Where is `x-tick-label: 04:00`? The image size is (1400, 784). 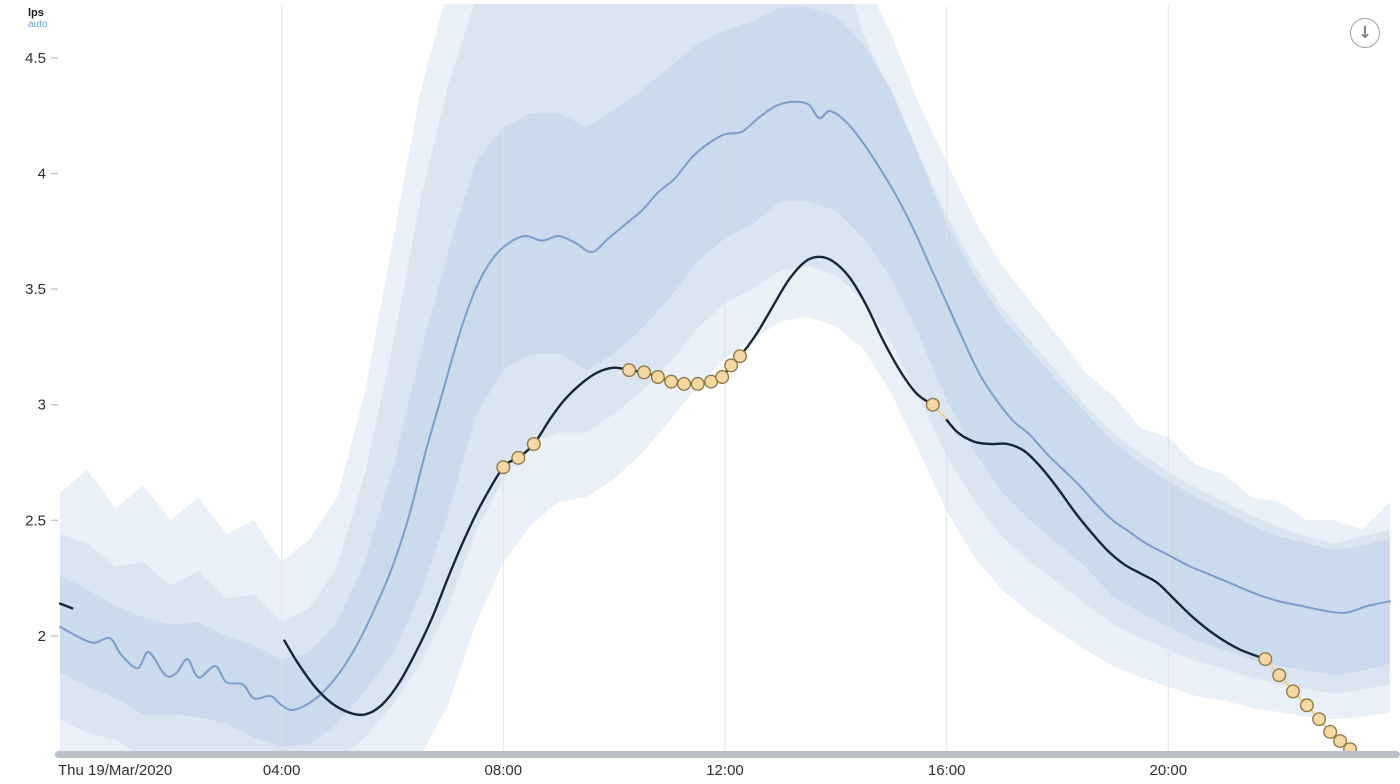 x-tick-label: 04:00 is located at coordinates (282, 770).